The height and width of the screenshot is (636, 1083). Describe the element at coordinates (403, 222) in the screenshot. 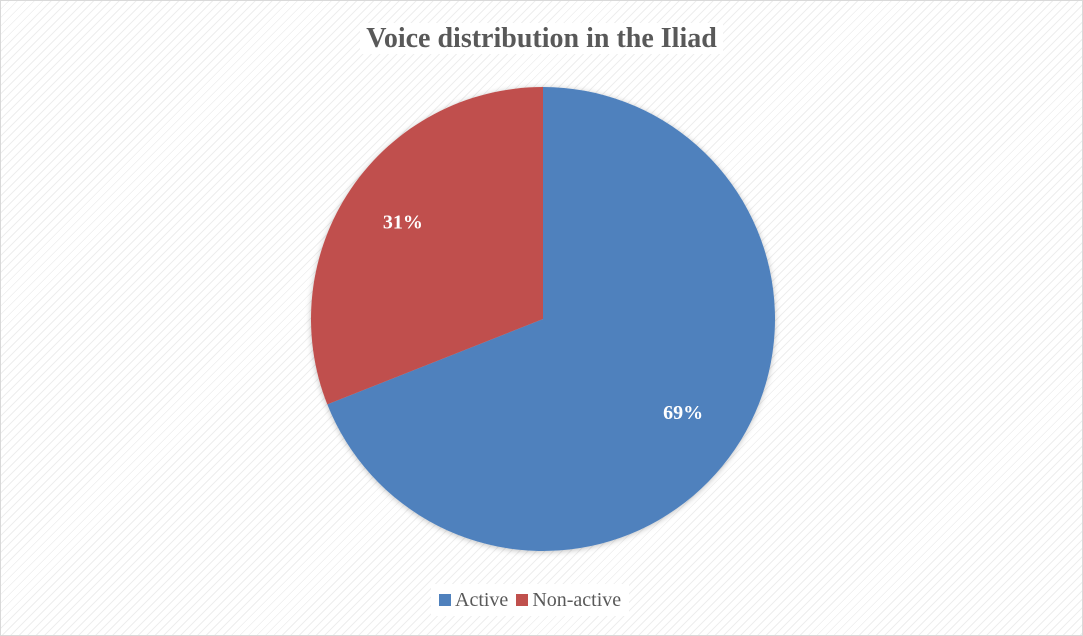

I see `data-label-non-active: 31%` at that location.